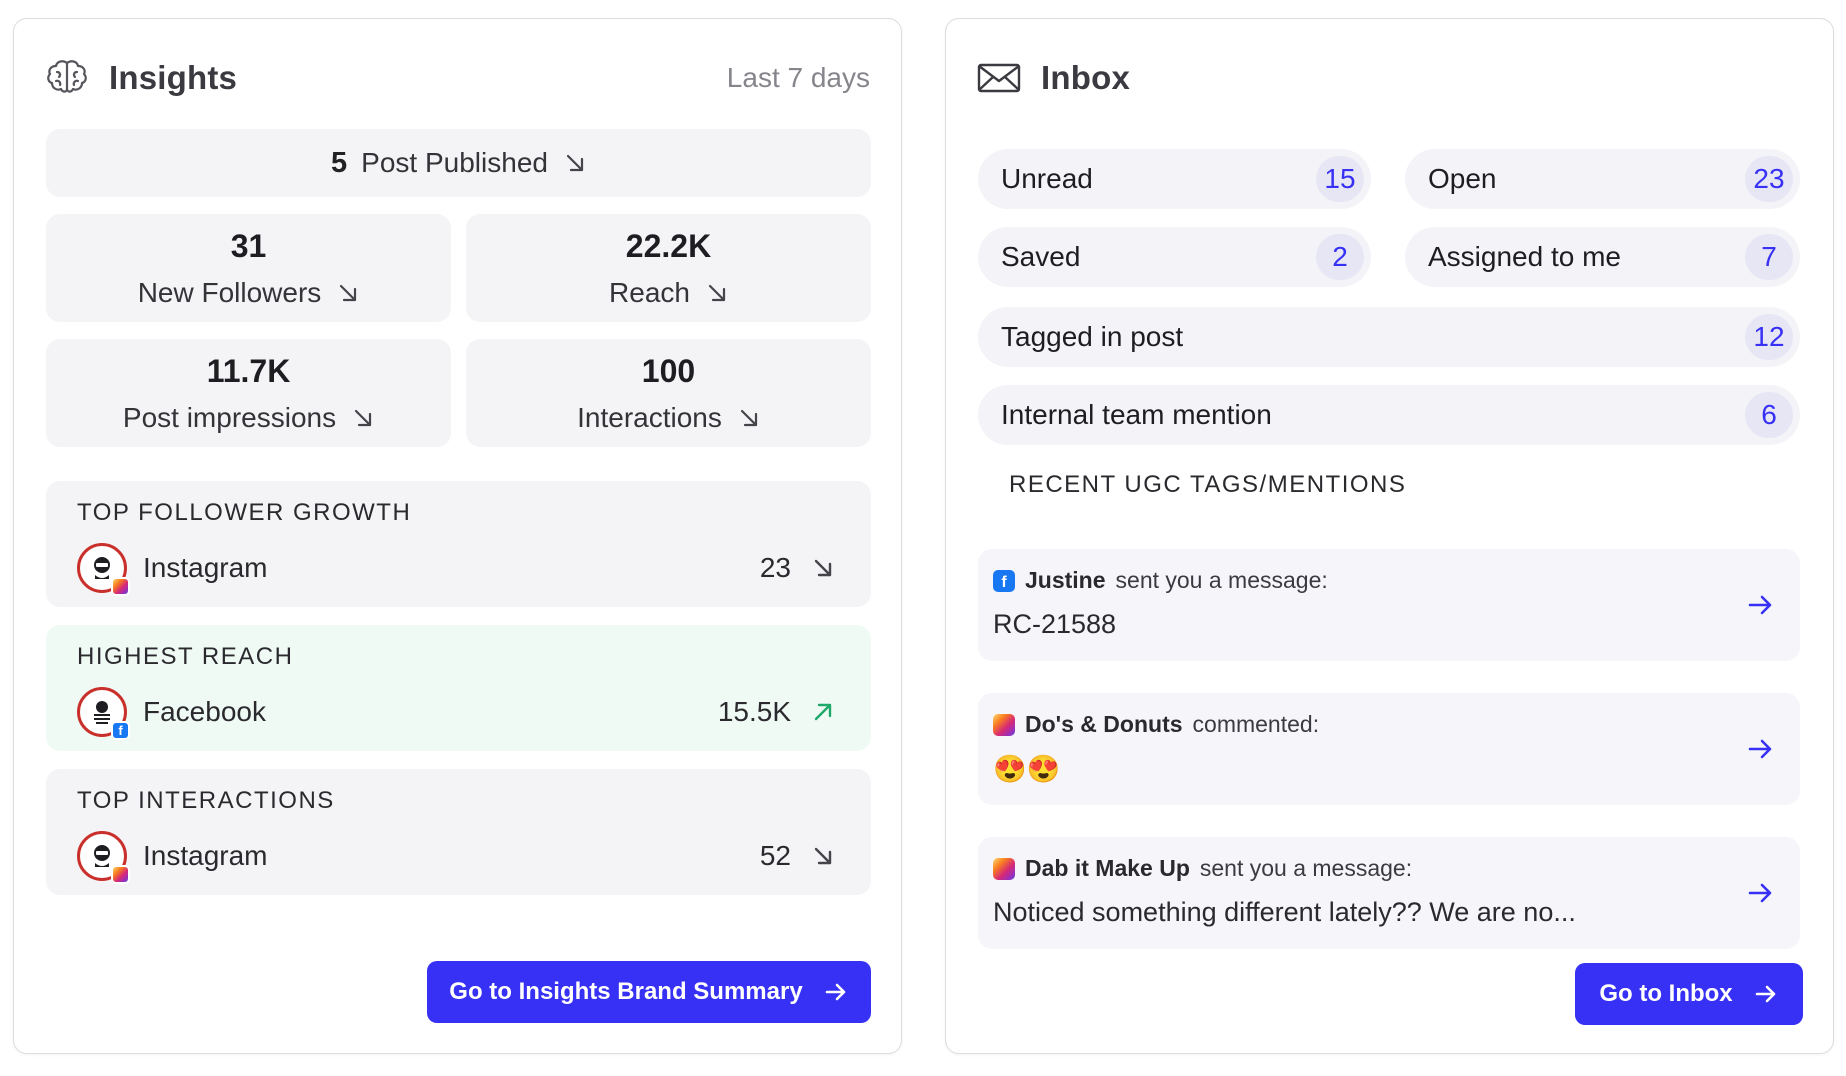 Image resolution: width=1846 pixels, height=1076 pixels. What do you see at coordinates (1389, 78) in the screenshot?
I see `inbox-header: Inbox` at bounding box center [1389, 78].